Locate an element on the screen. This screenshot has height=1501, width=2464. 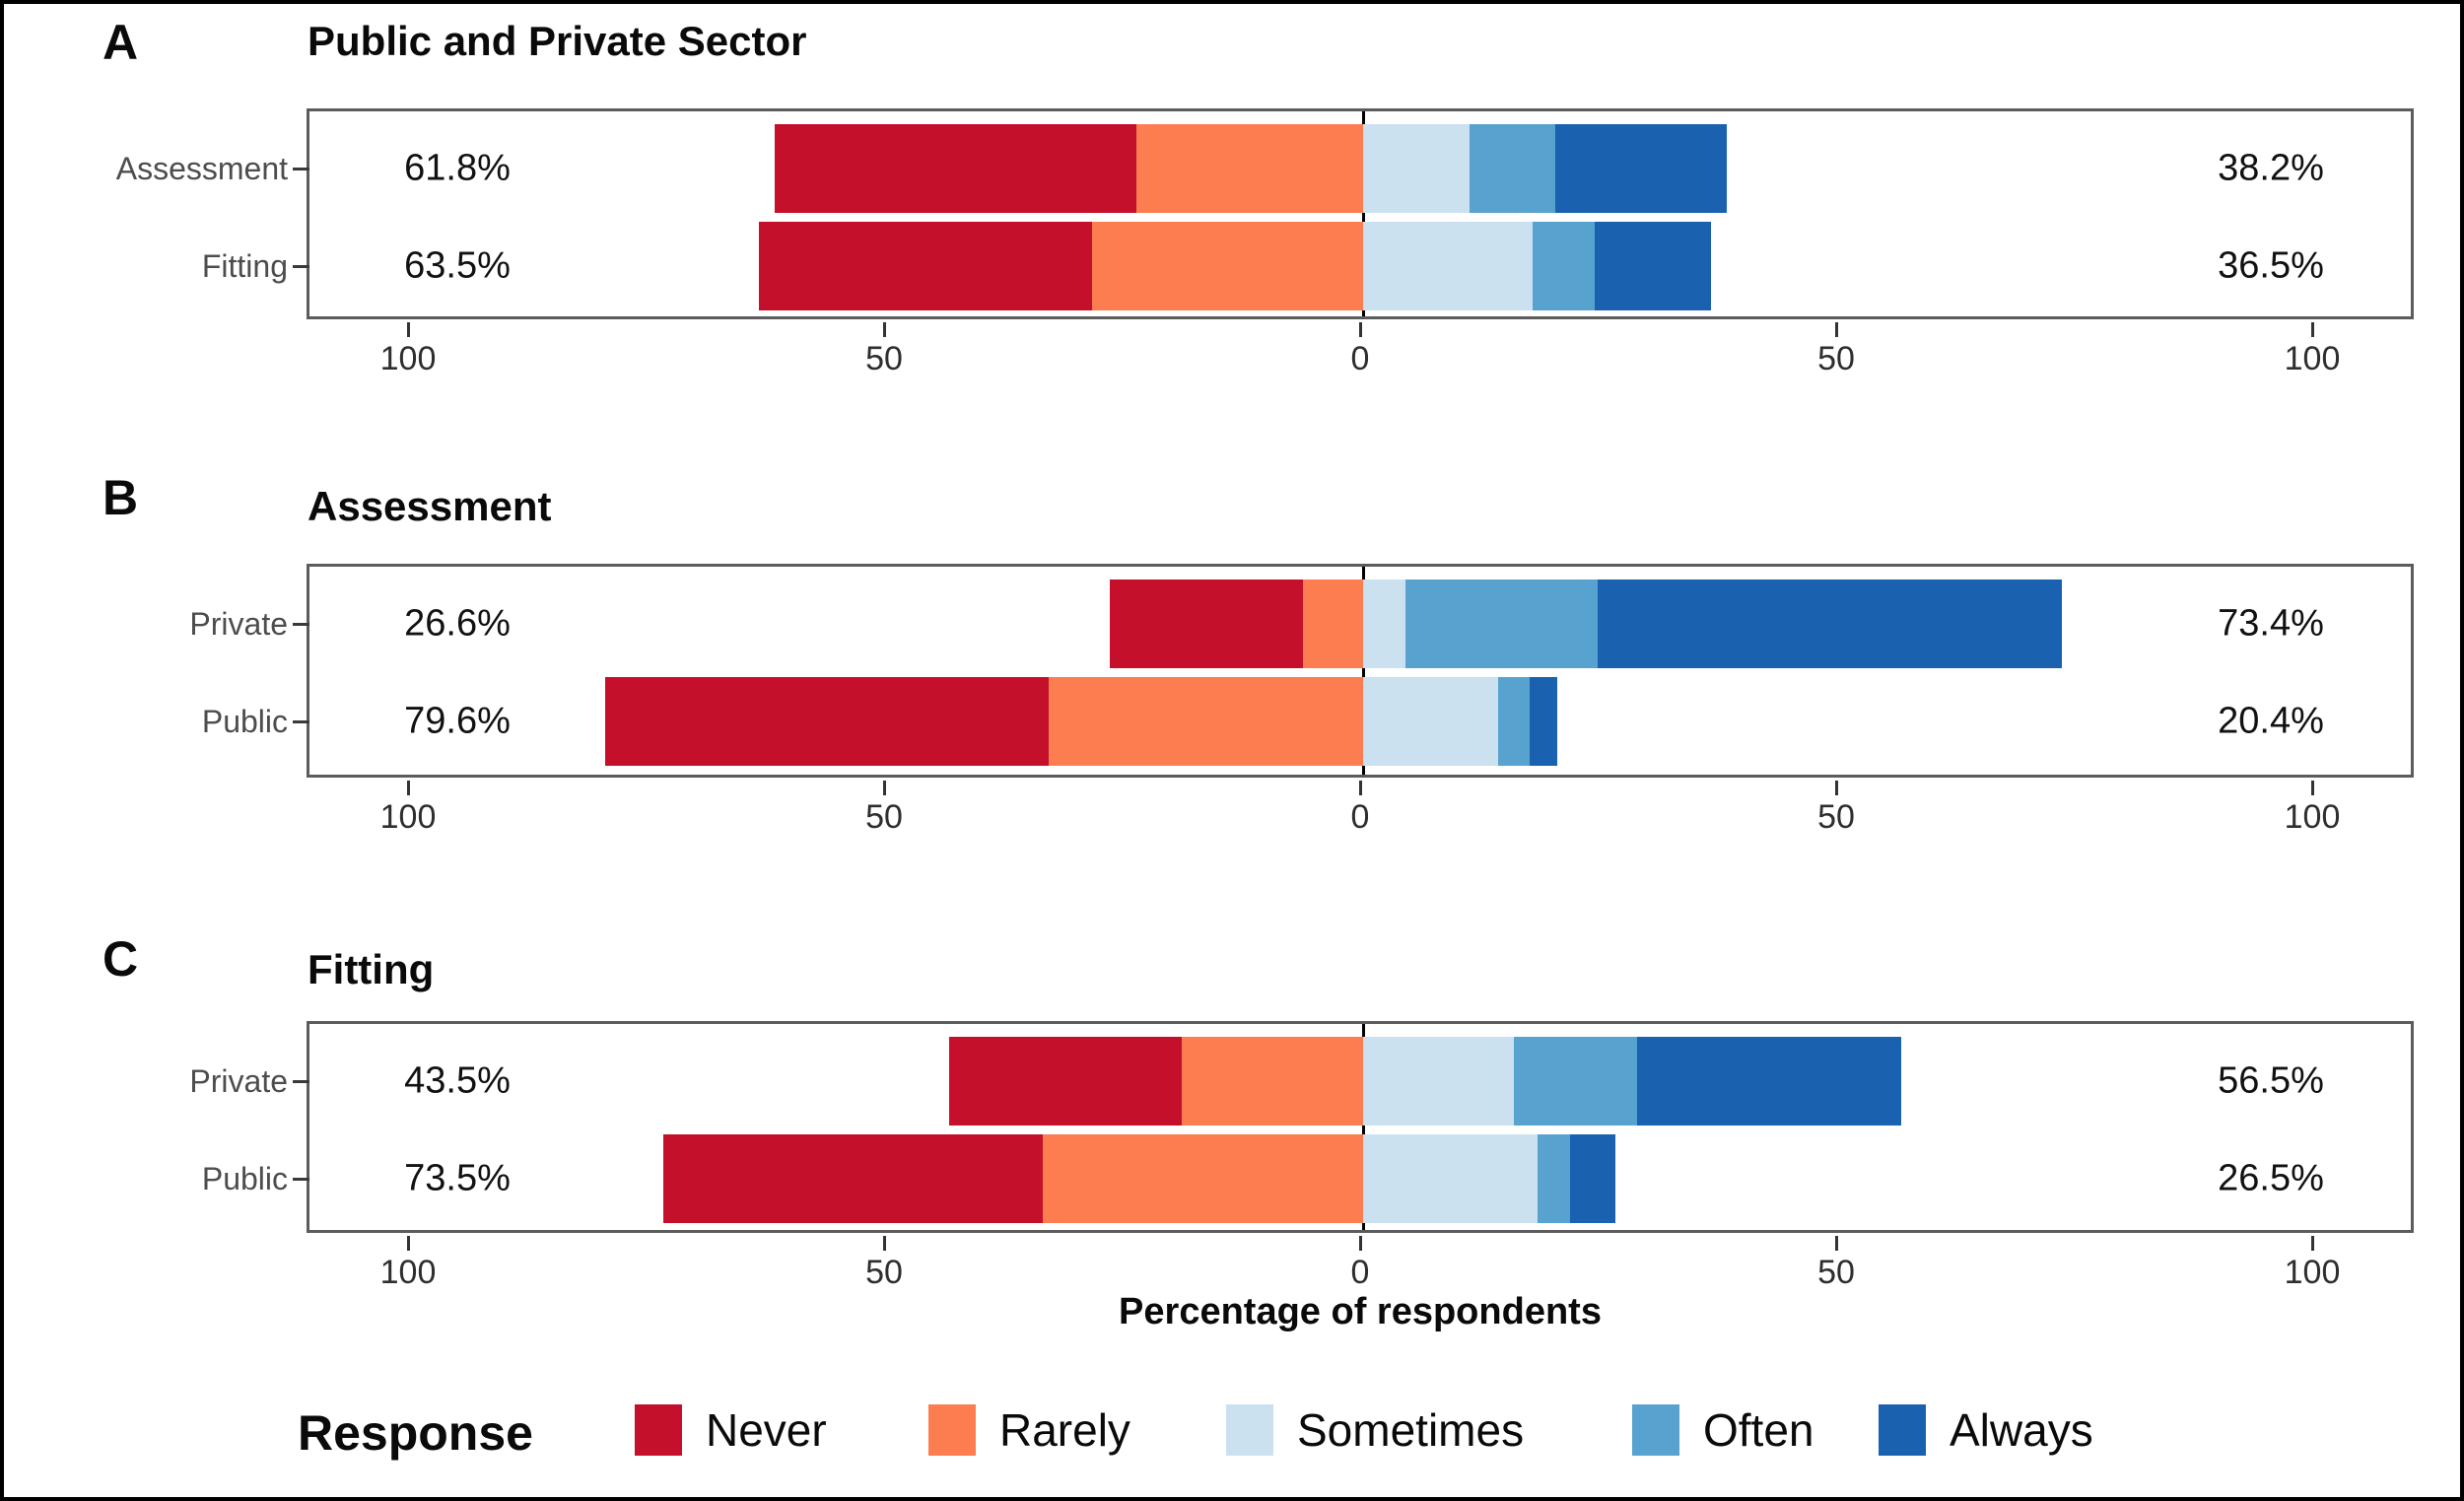
legend-title: Response is located at coordinates (415, 1433).